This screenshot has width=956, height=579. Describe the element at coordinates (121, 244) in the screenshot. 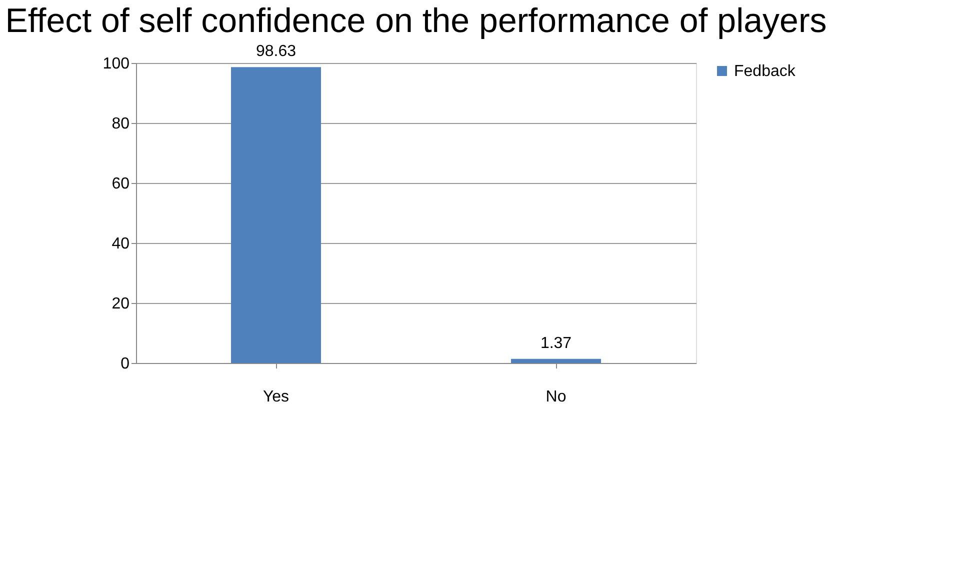

I see `y-tick-label: 40` at that location.